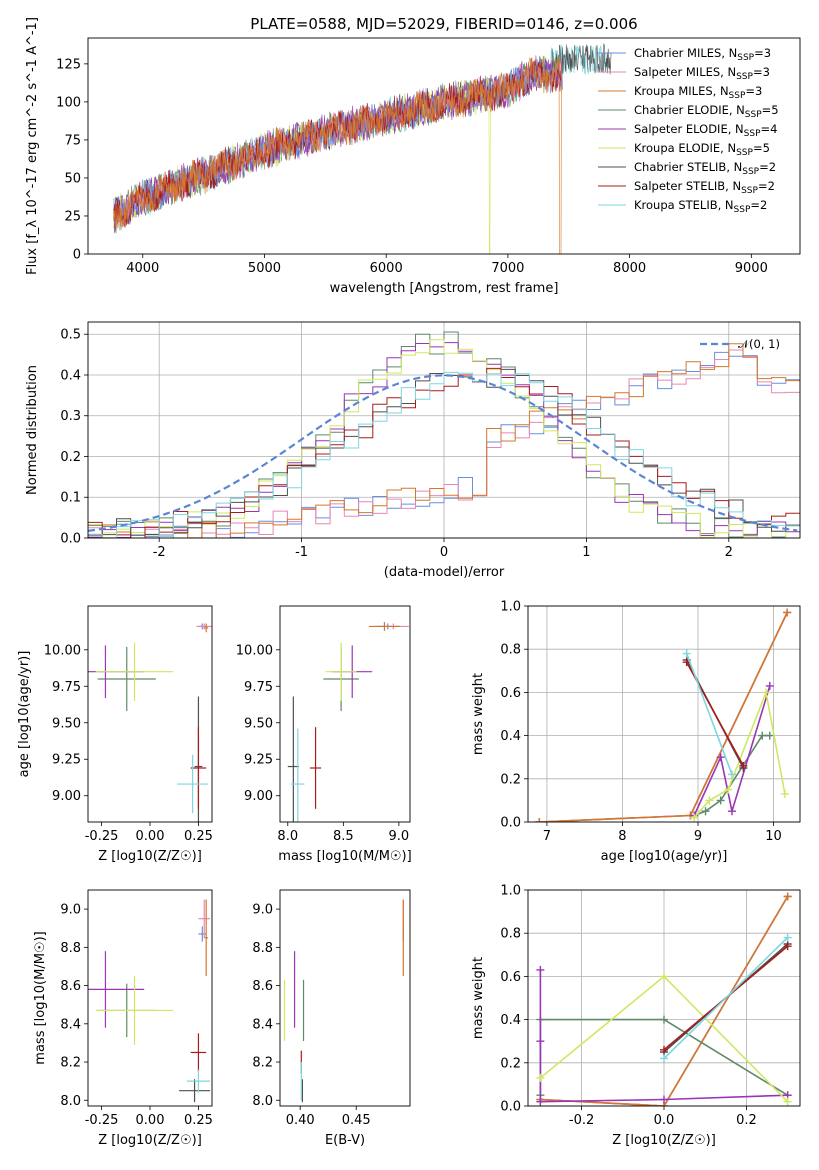  What do you see at coordinates (702, 54) in the screenshot?
I see `legend-label: Chabrier MILES, NSSP=3` at bounding box center [702, 54].